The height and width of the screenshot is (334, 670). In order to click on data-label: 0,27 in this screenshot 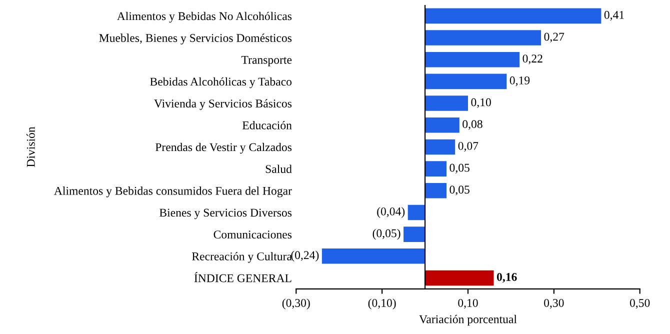, I will do `click(554, 37)`.